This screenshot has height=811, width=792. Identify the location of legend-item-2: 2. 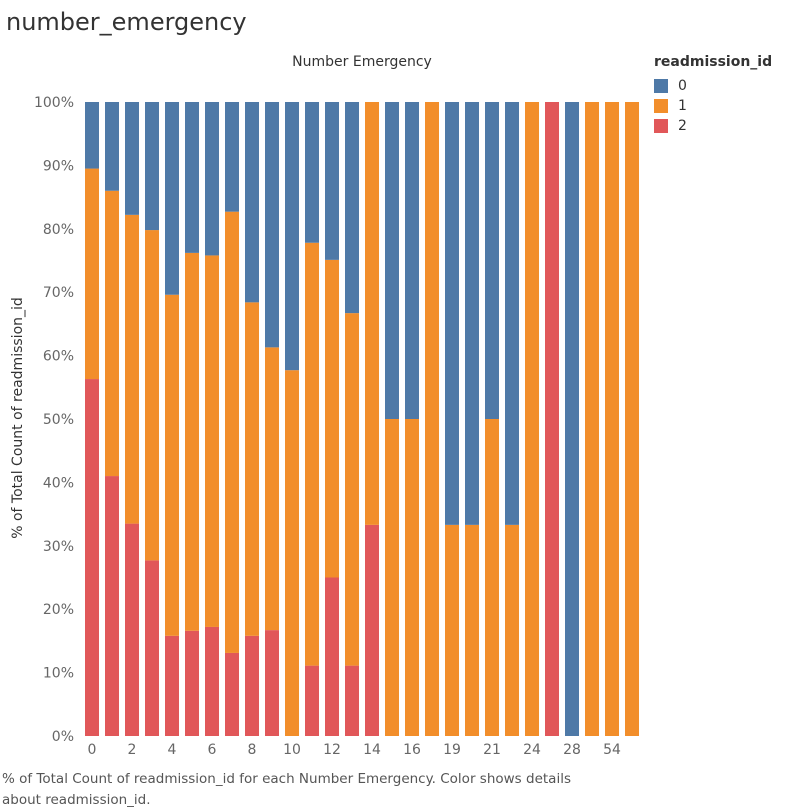
(713, 126).